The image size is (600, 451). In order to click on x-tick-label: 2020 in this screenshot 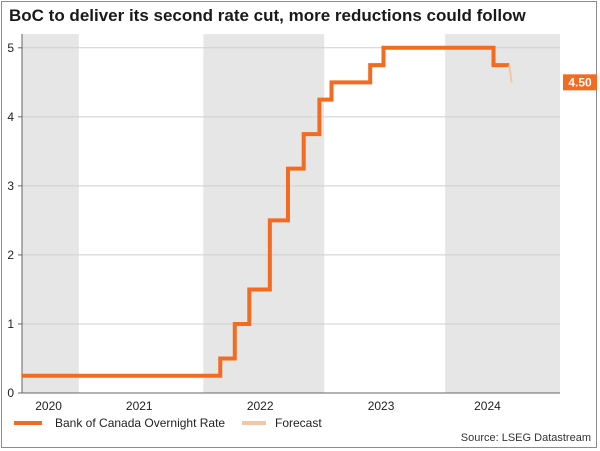, I will do `click(48, 406)`.